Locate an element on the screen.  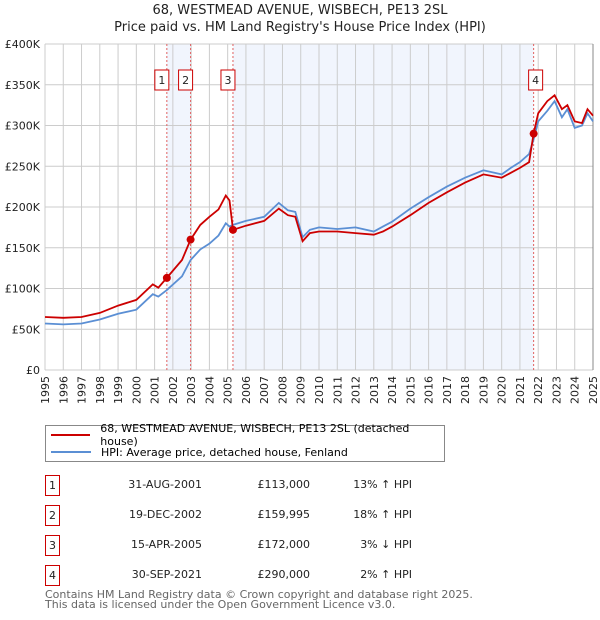
transaction-row: 3 15-APR-2005 £172,000 3% ↓ HPI is located at coordinates (295, 546).